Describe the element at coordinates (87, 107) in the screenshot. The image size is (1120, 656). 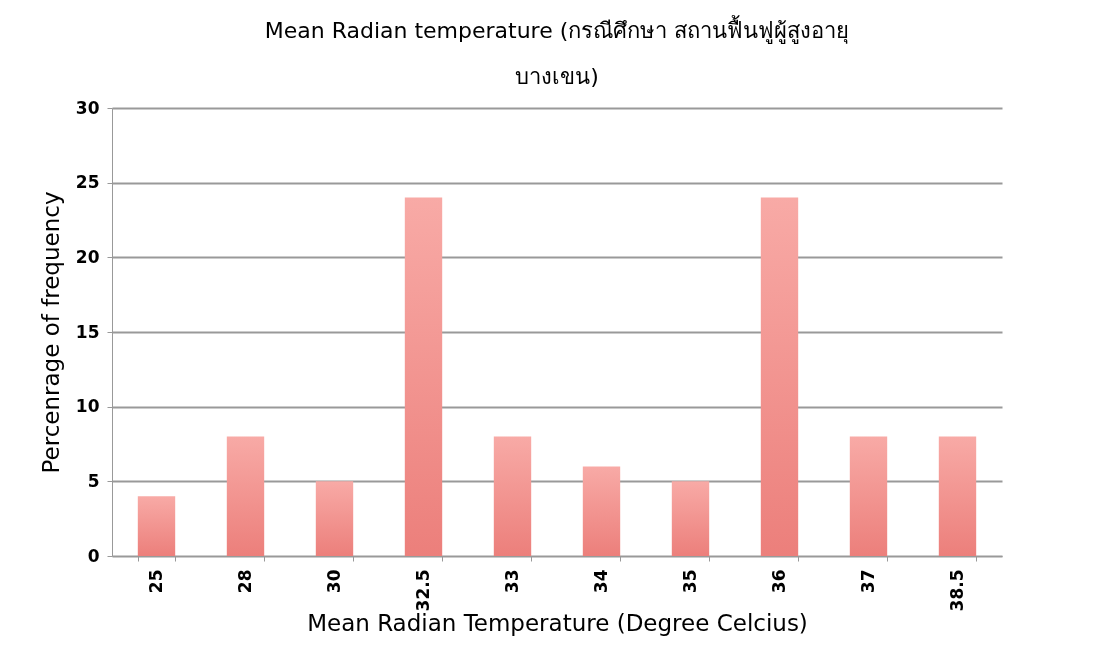
I see `y-tick-label: 30` at that location.